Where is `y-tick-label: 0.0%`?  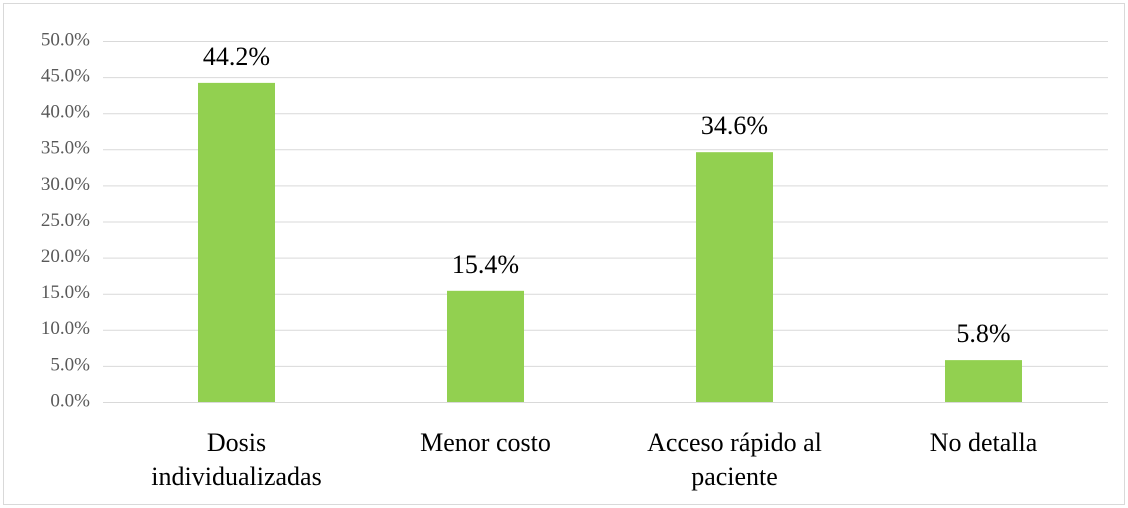
y-tick-label: 0.0% is located at coordinates (70, 400).